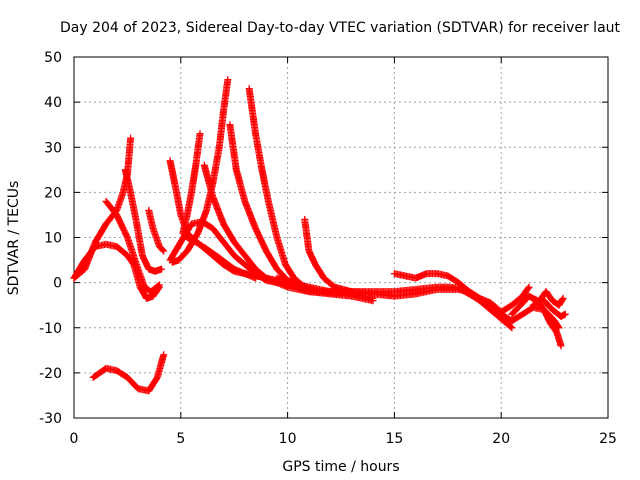 This screenshot has height=480, width=640. What do you see at coordinates (53, 103) in the screenshot?
I see `y-tick-label: 40` at bounding box center [53, 103].